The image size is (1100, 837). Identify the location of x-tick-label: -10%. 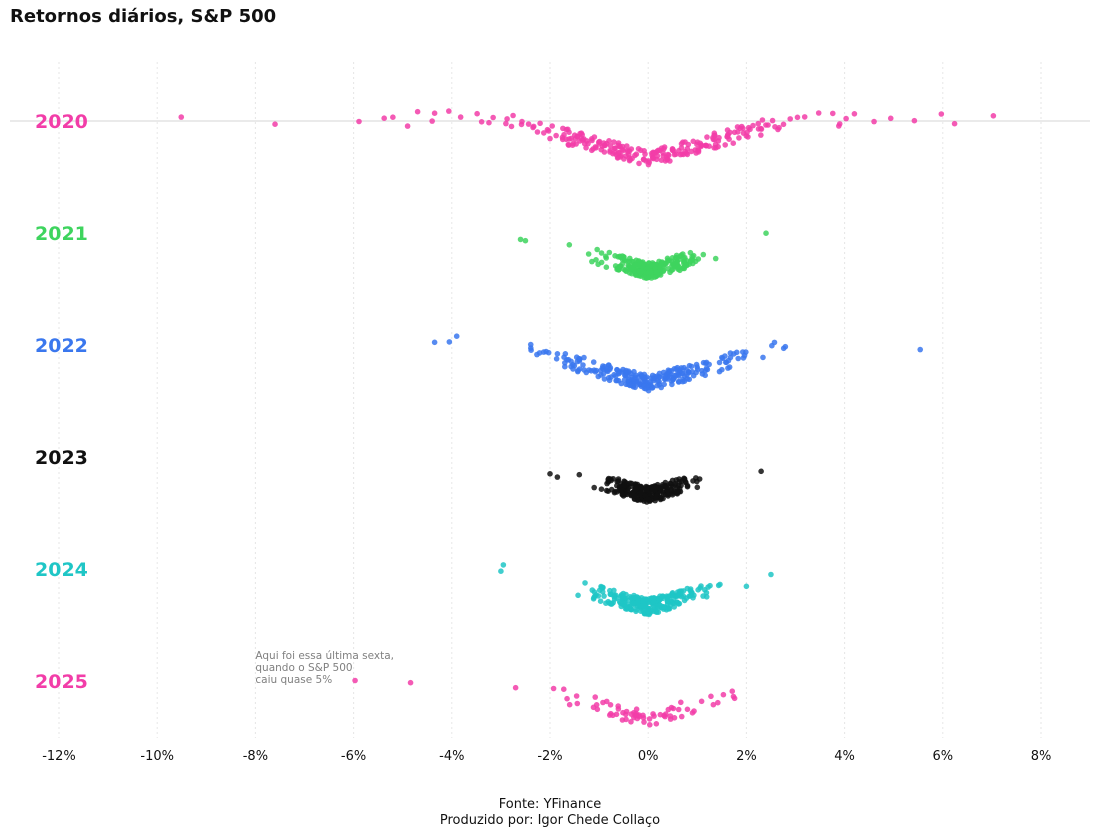
(157, 756).